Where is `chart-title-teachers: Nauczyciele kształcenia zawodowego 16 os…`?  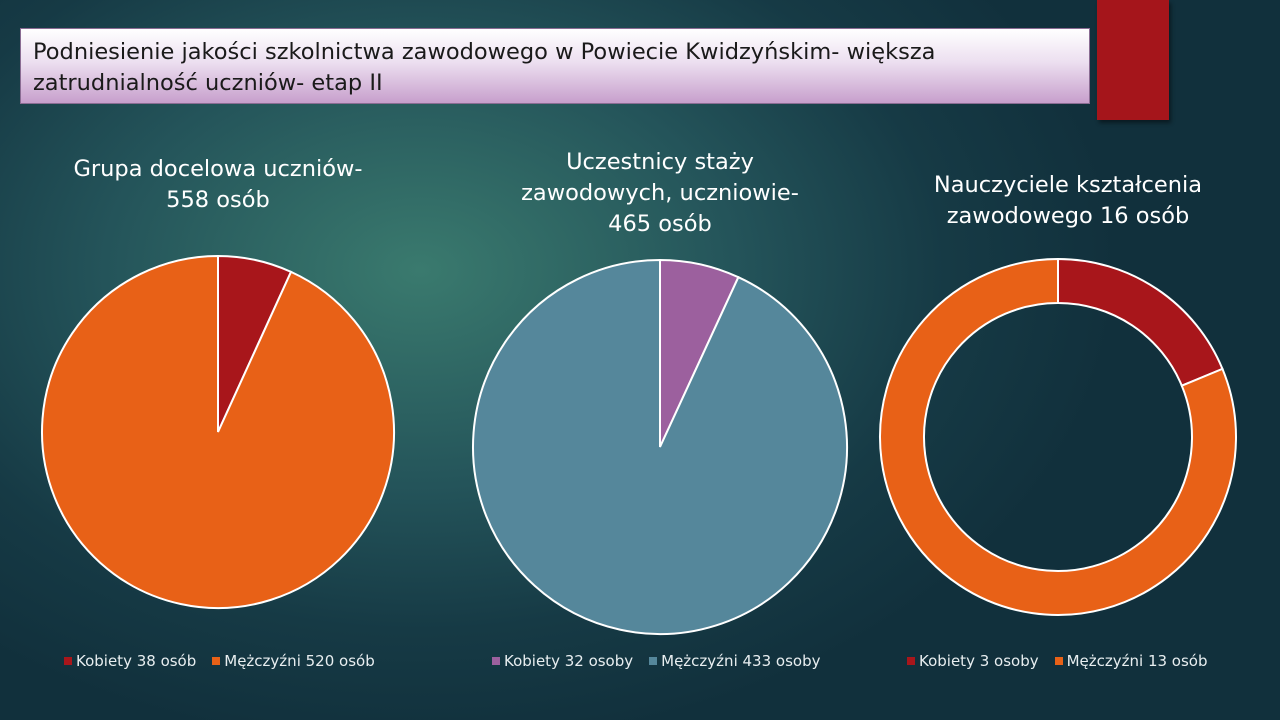
chart-title-teachers: Nauczyciele kształcenia zawodowego 16 os… is located at coordinates (1068, 200).